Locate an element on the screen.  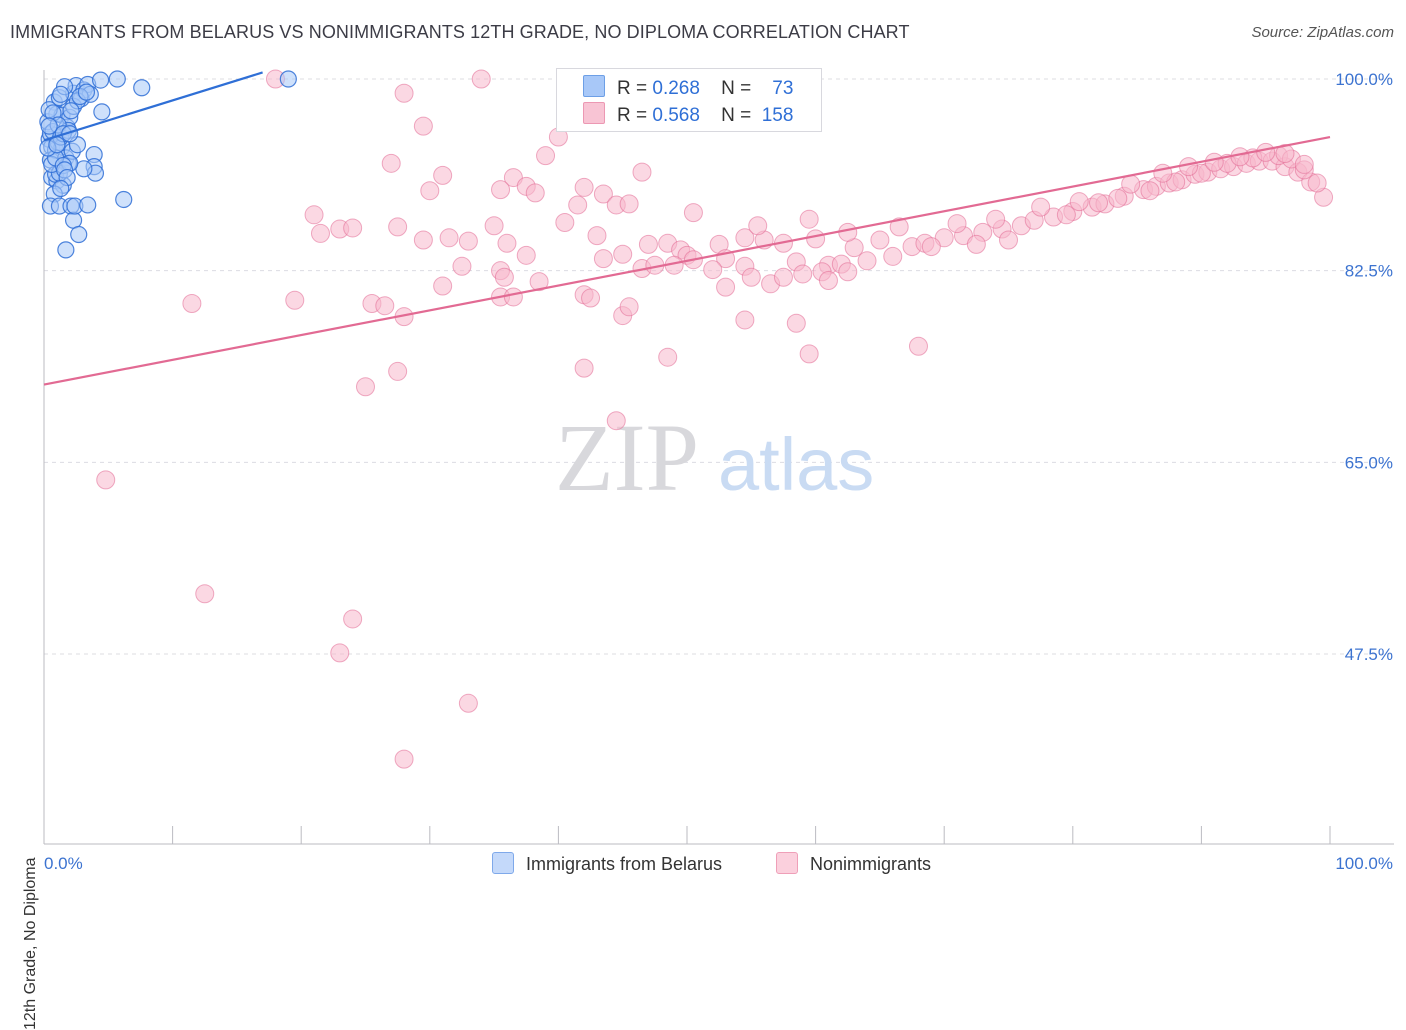
legend-n-value: 73 is located at coordinates (783, 88).